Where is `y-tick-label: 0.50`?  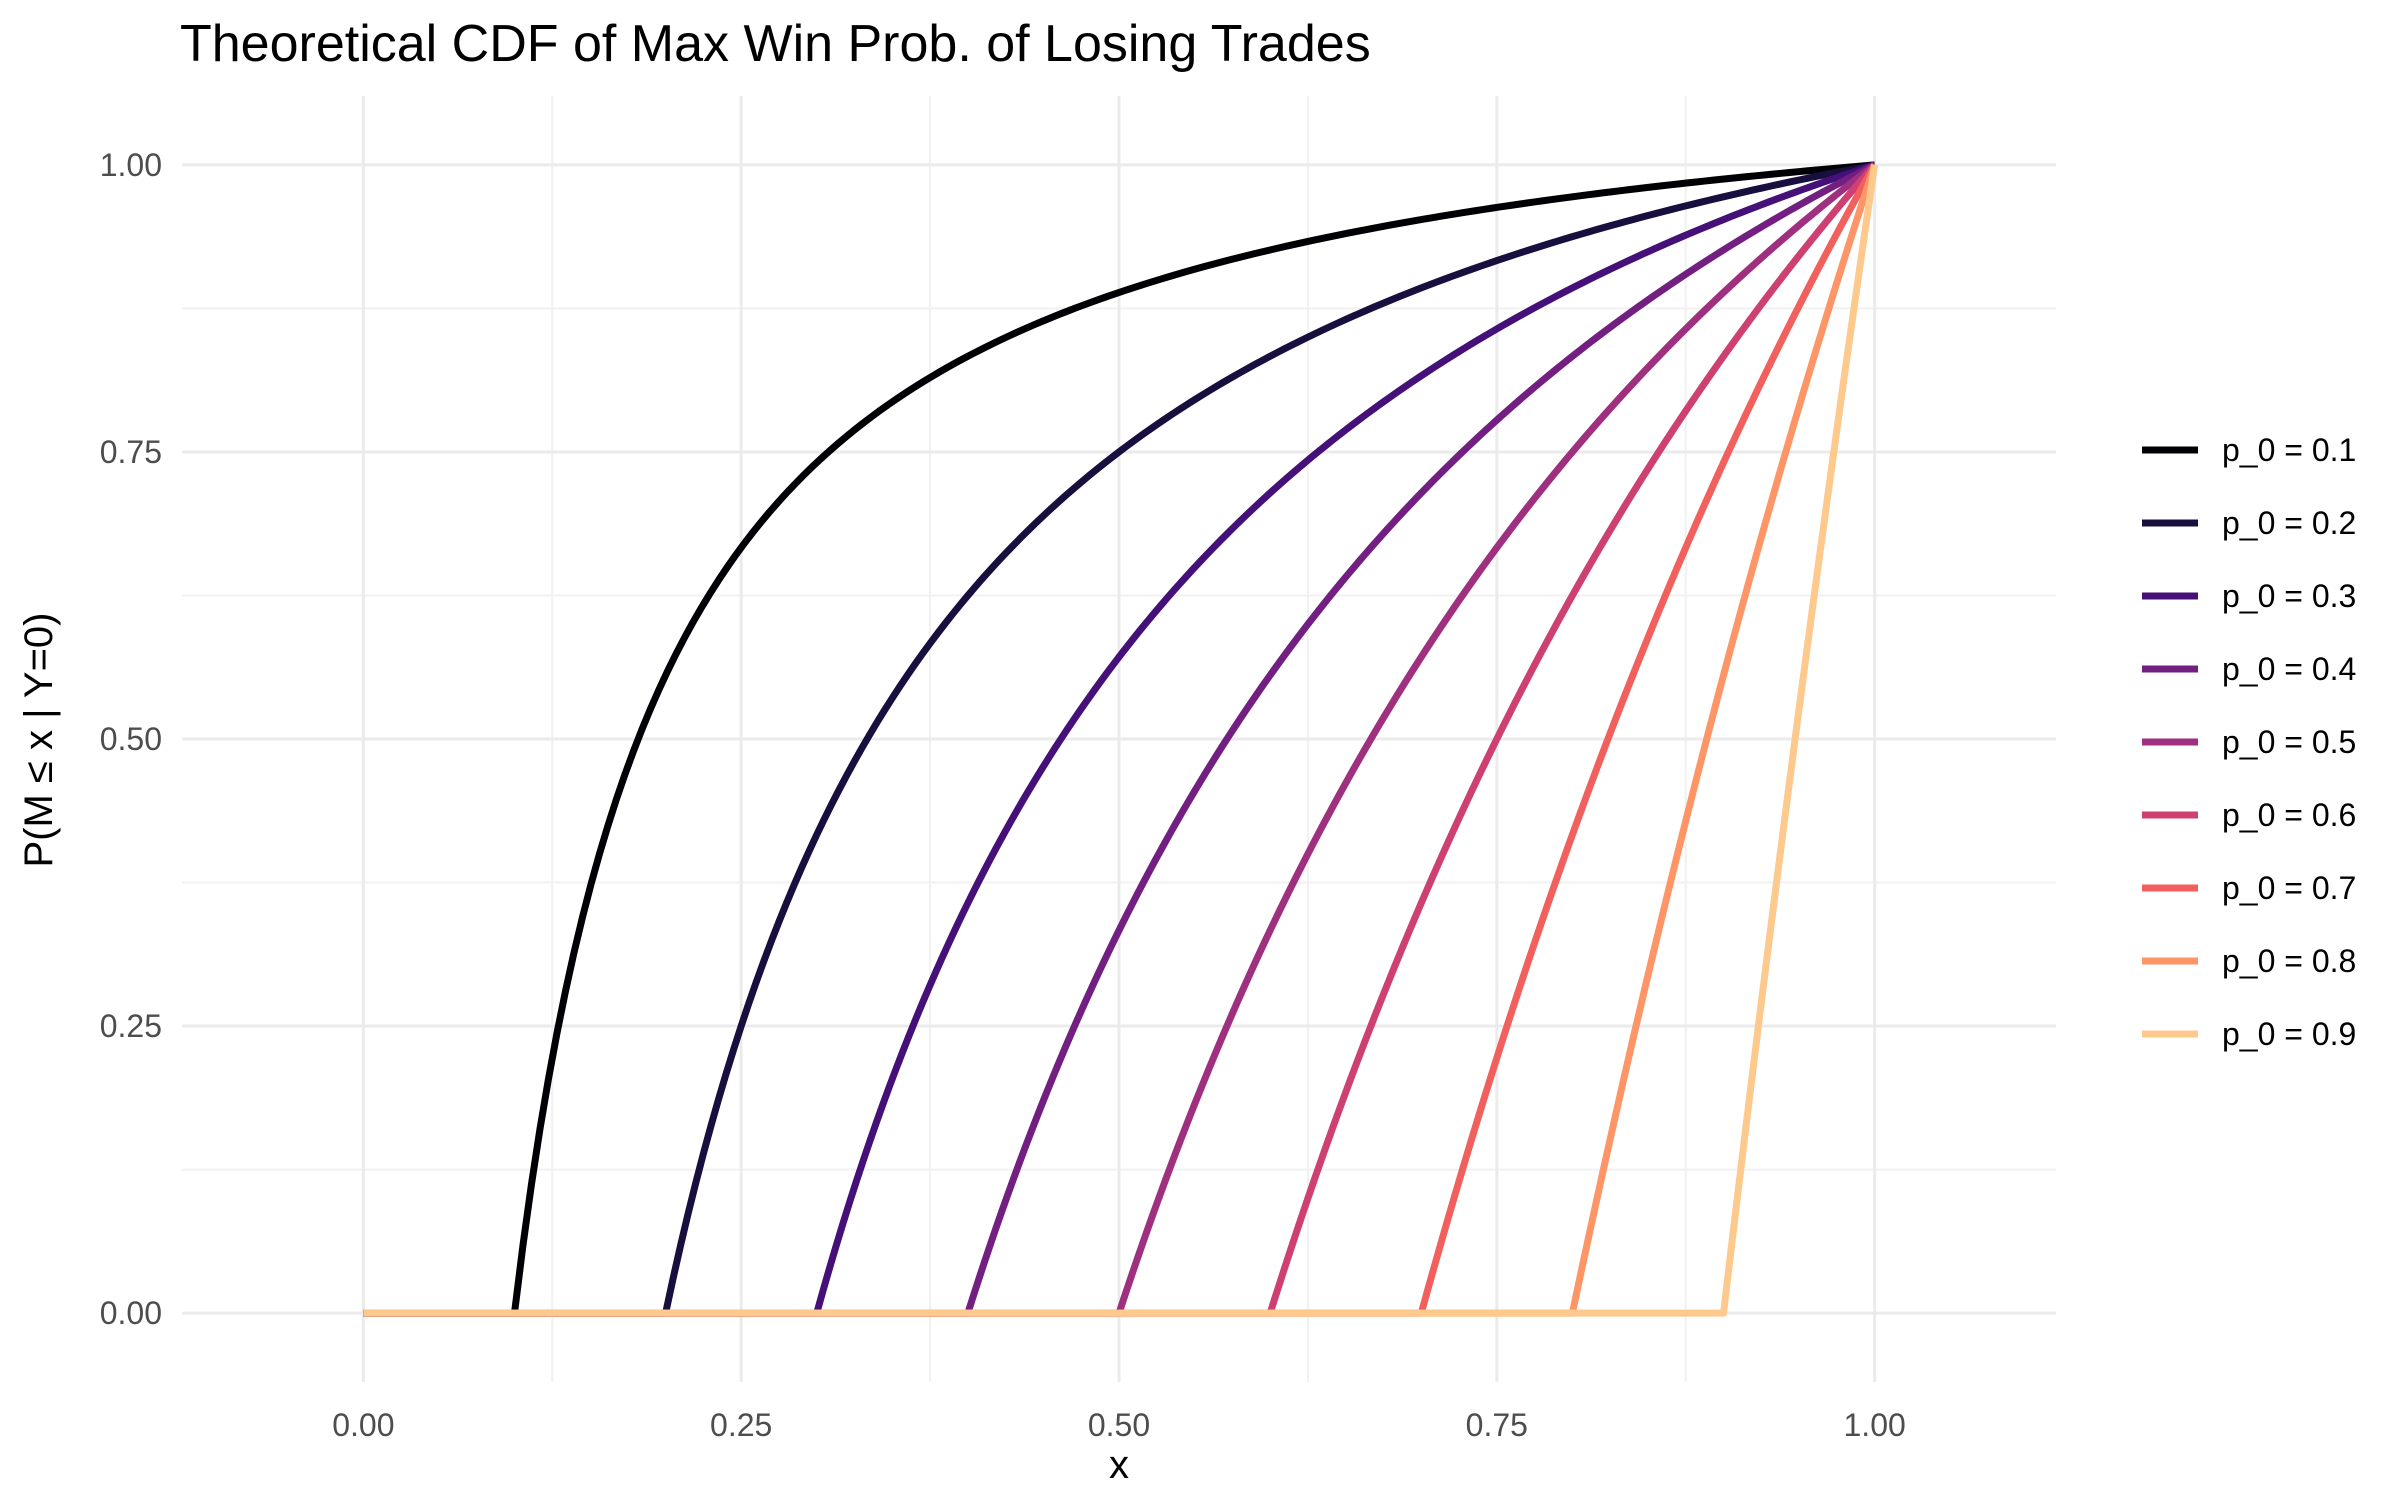
y-tick-label: 0.50 is located at coordinates (131, 739).